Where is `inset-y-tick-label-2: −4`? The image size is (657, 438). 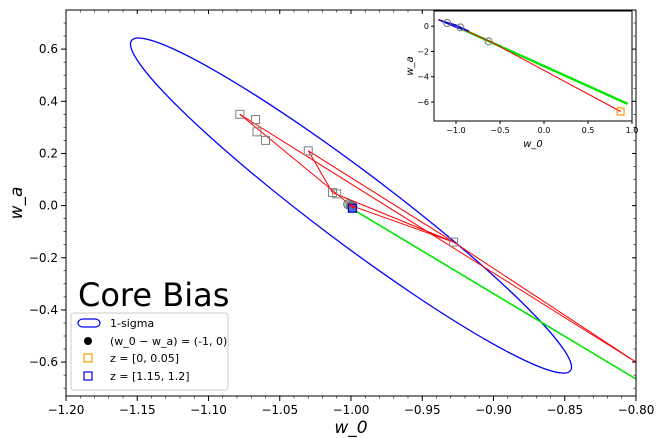 inset-y-tick-label-2: −4 is located at coordinates (423, 77).